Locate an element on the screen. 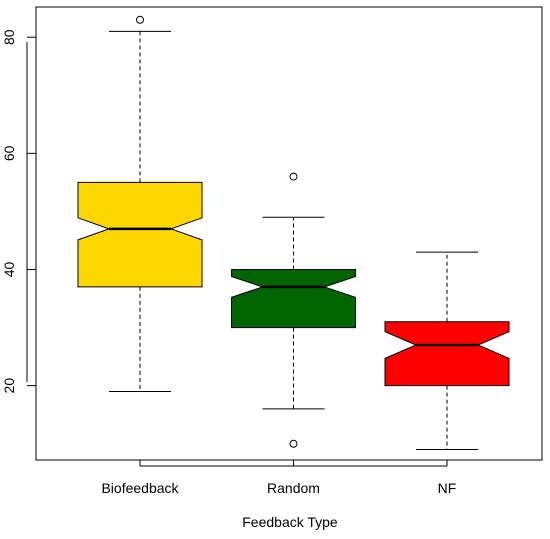 Image resolution: width=550 pixels, height=539 pixels. box-random is located at coordinates (293, 310).